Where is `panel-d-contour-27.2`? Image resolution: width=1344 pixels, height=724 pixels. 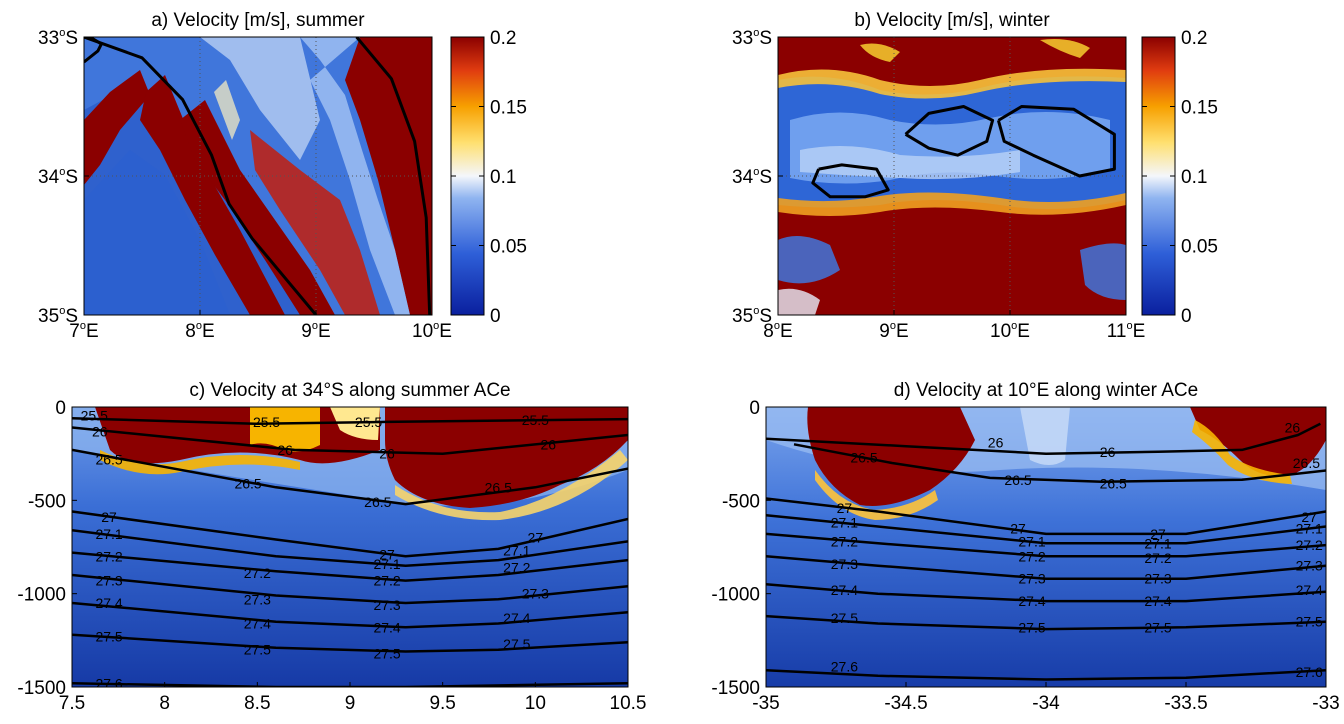
panel-d-contour-27.2 is located at coordinates (1046, 545).